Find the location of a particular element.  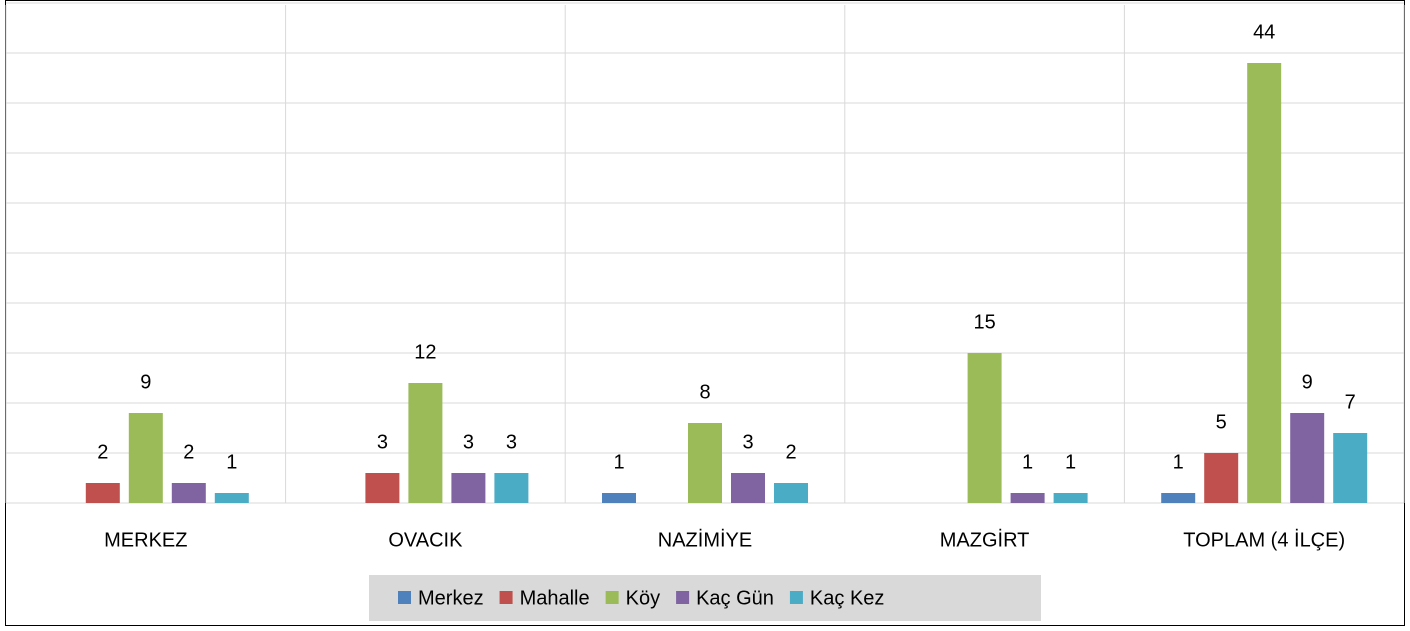

data-label: 12 is located at coordinates (425, 352).